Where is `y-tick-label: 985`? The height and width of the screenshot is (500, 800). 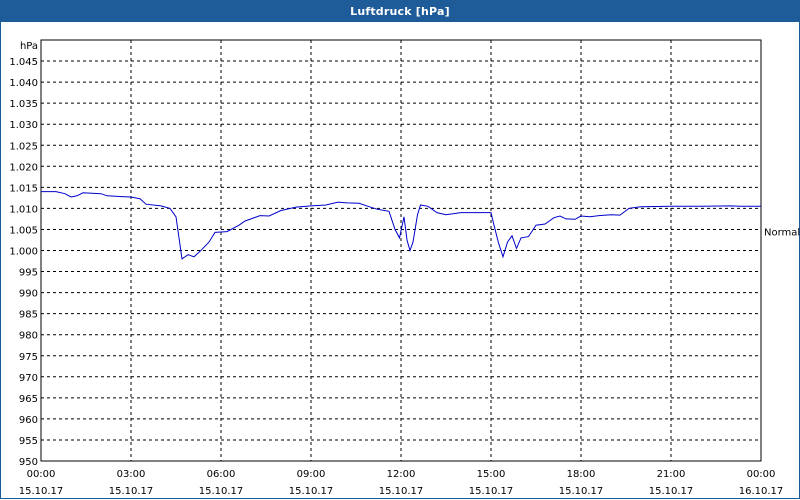 y-tick-label: 985 is located at coordinates (28, 315).